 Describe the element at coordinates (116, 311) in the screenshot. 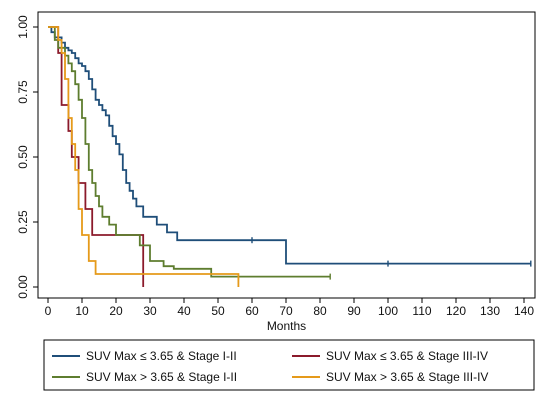

I see `x-tick-label: 20` at that location.